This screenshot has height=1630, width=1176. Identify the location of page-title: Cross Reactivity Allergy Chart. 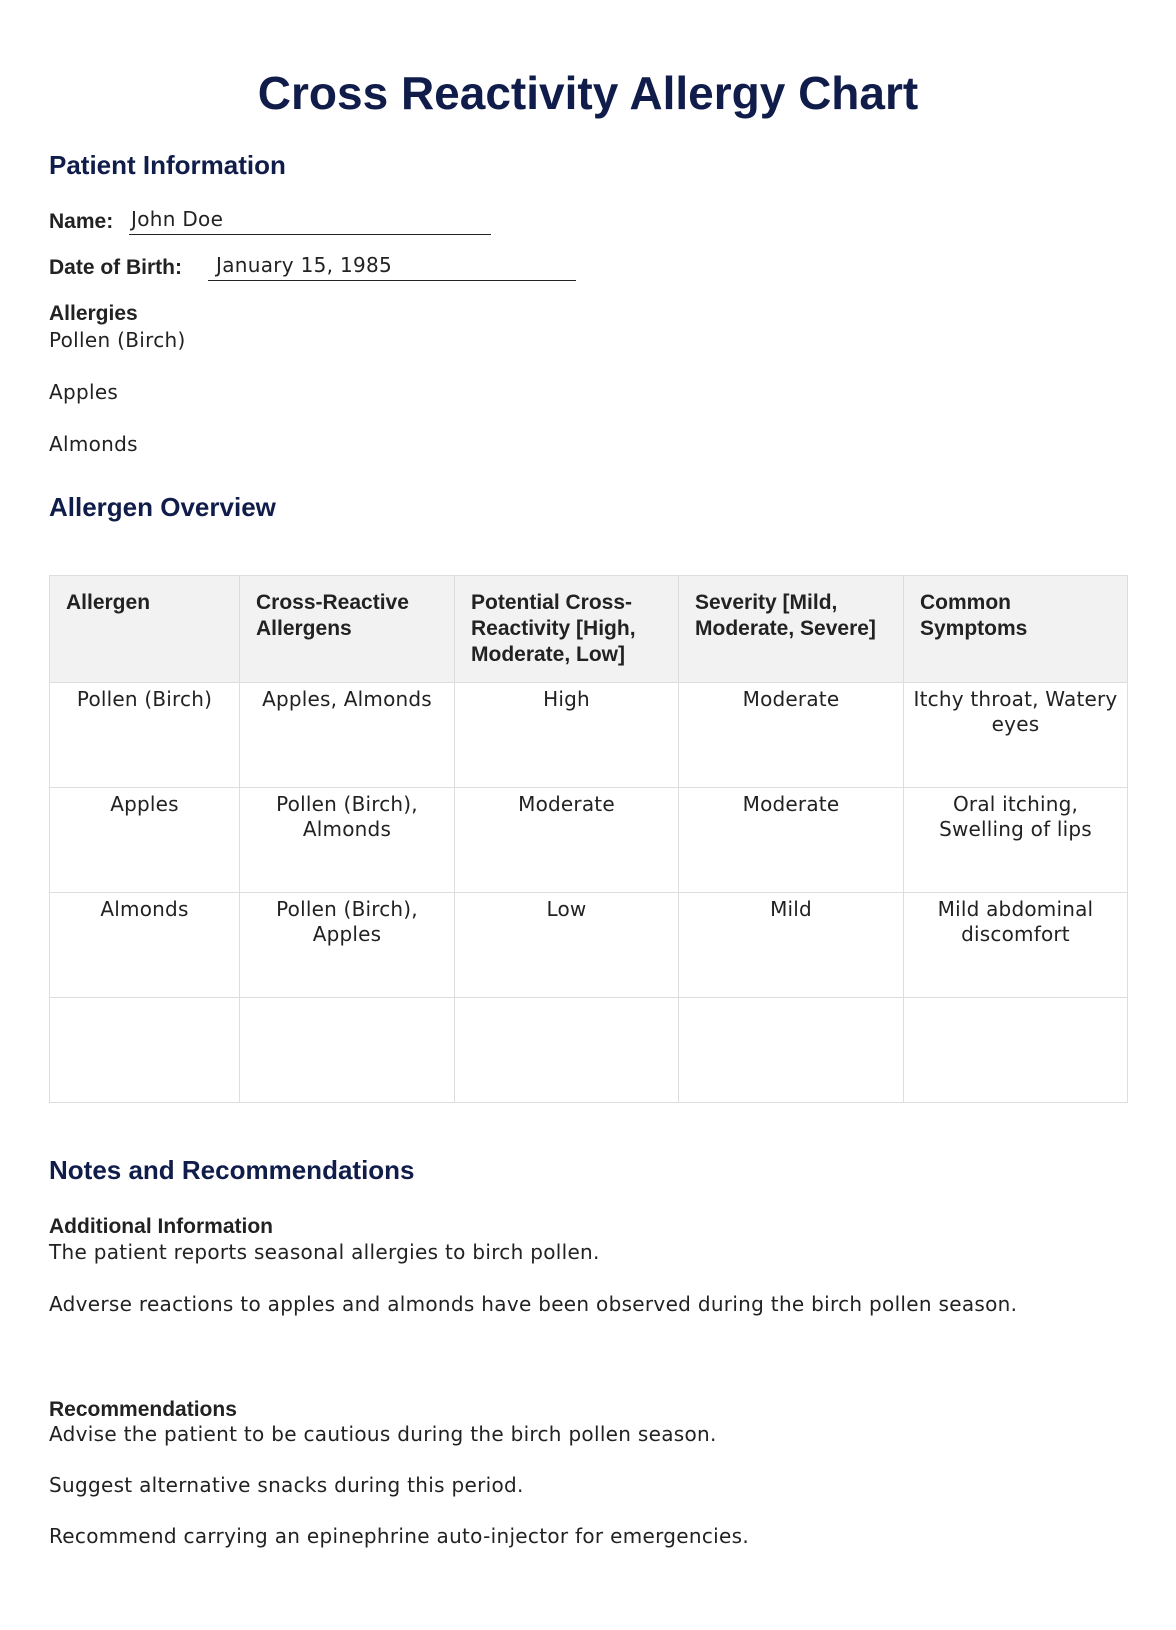
(588, 93).